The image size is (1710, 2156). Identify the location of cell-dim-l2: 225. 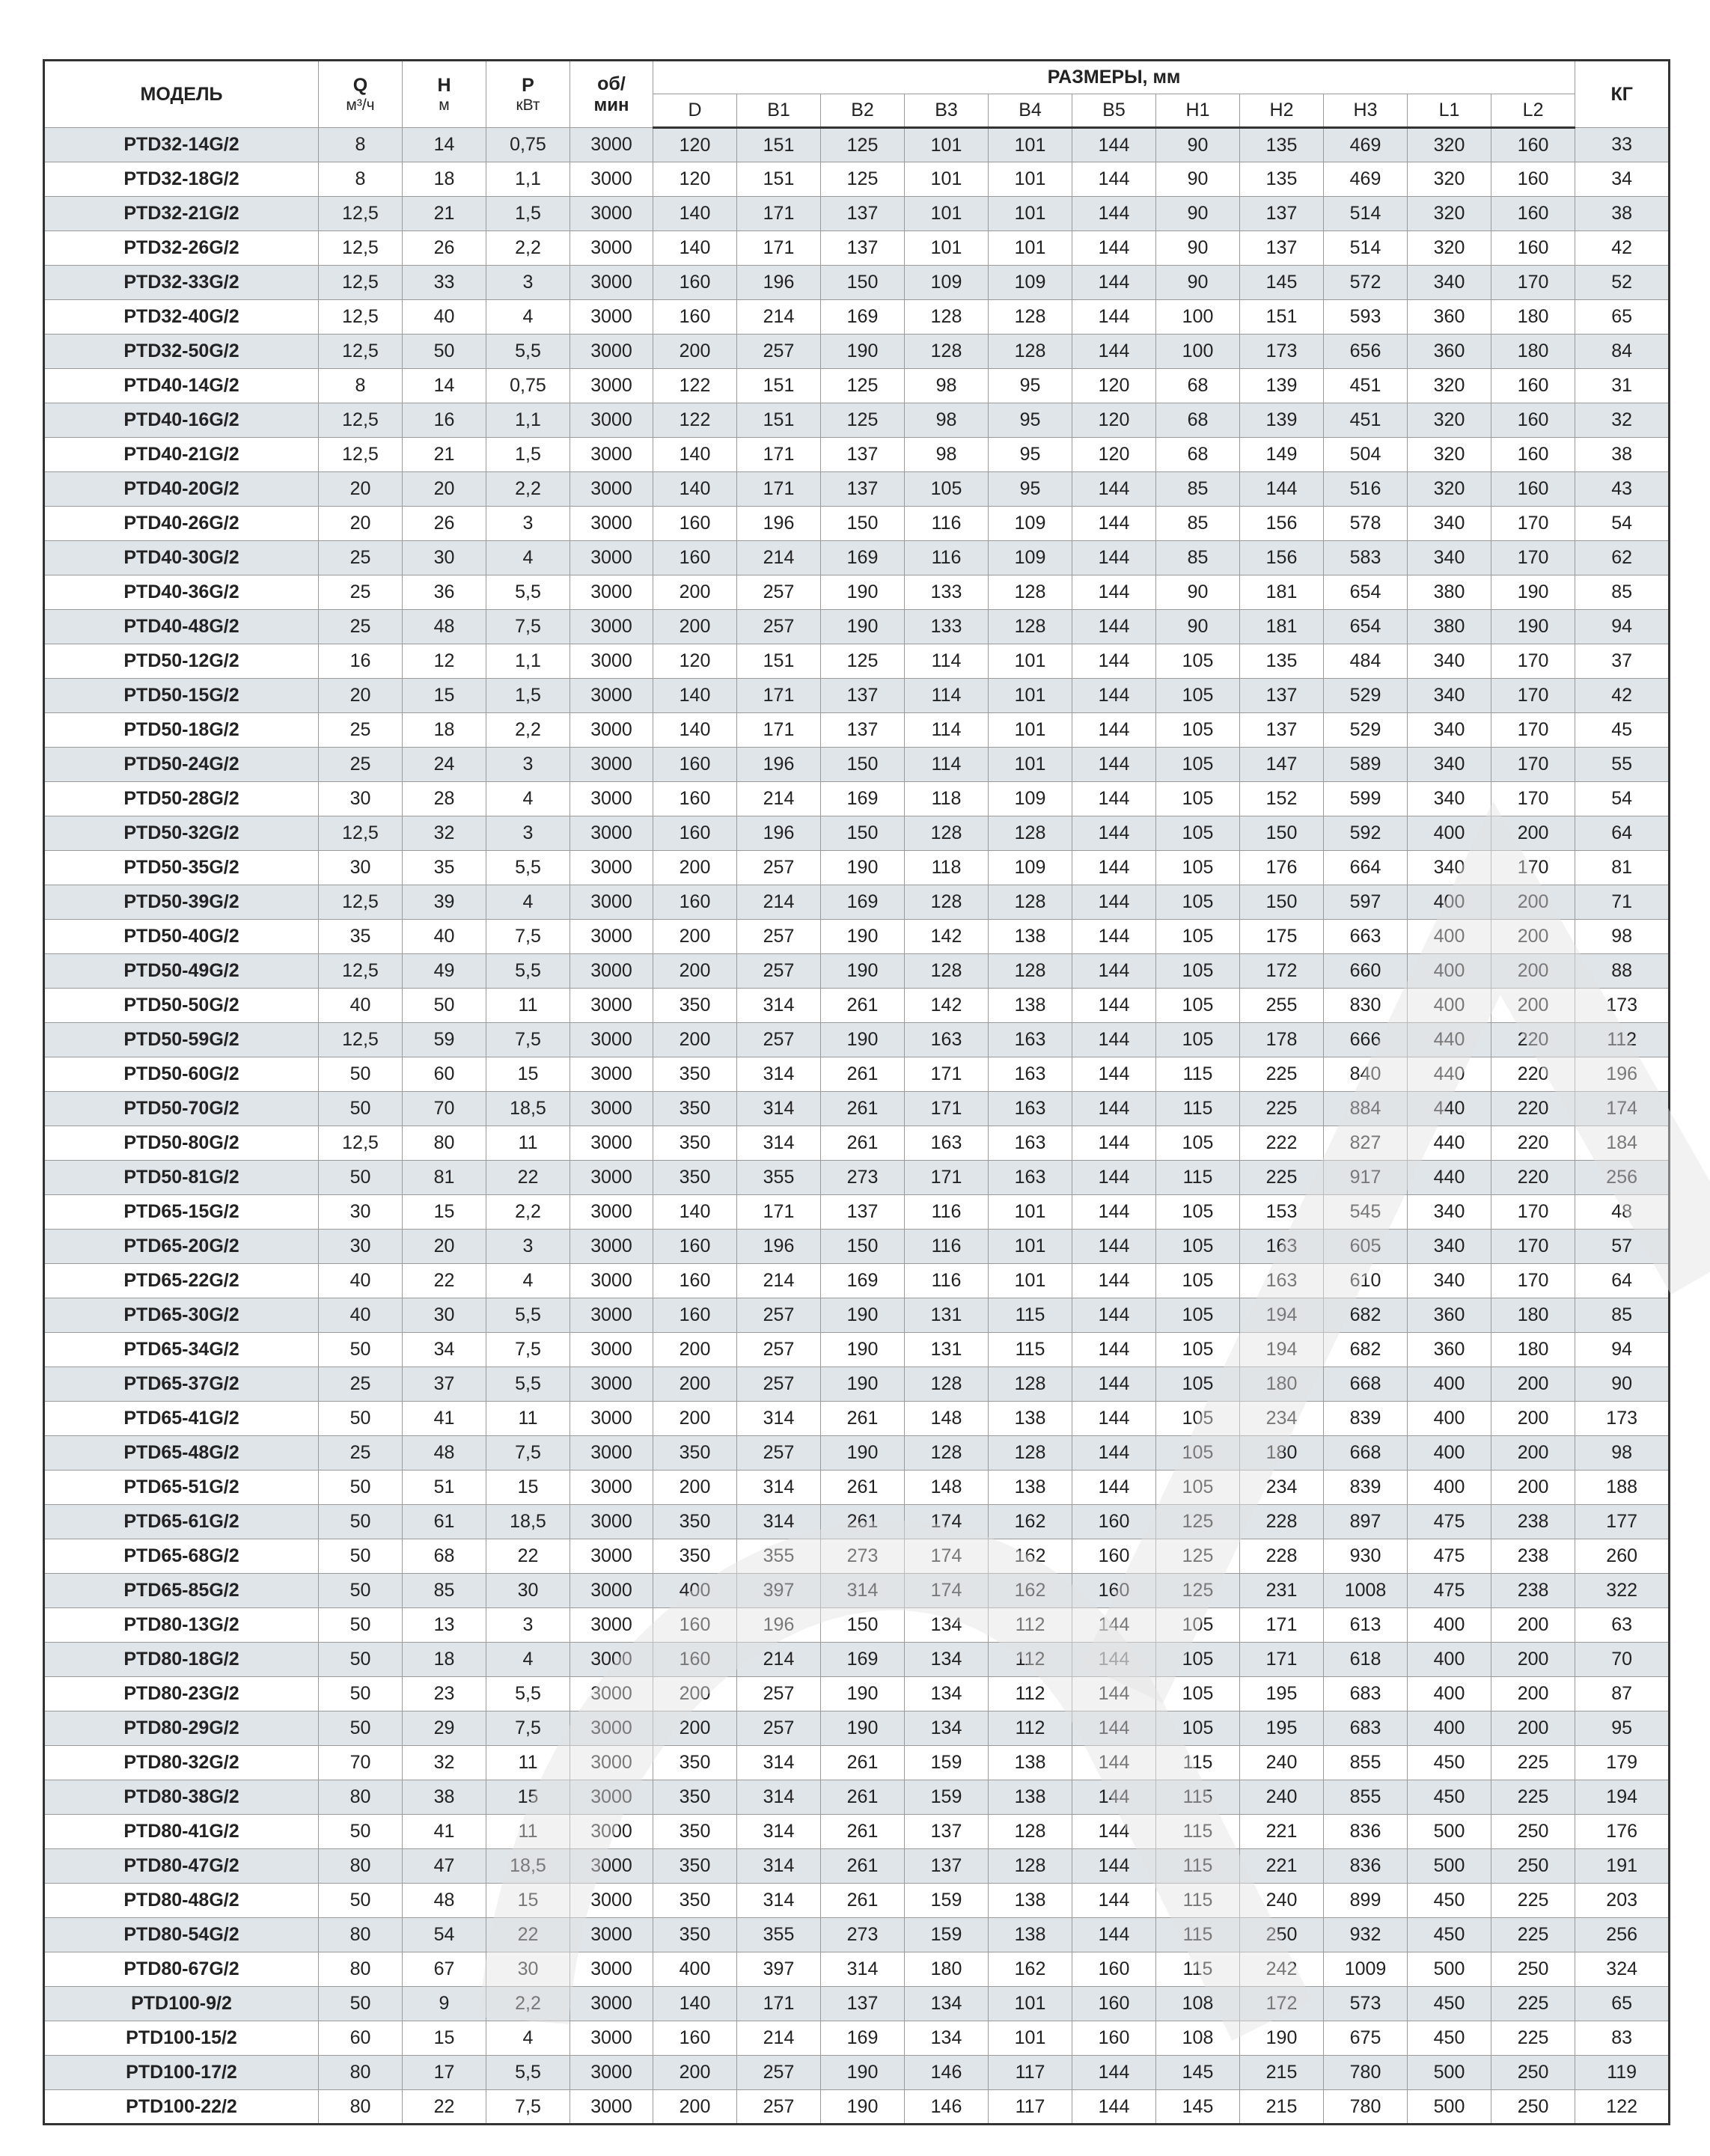
(1533, 2003).